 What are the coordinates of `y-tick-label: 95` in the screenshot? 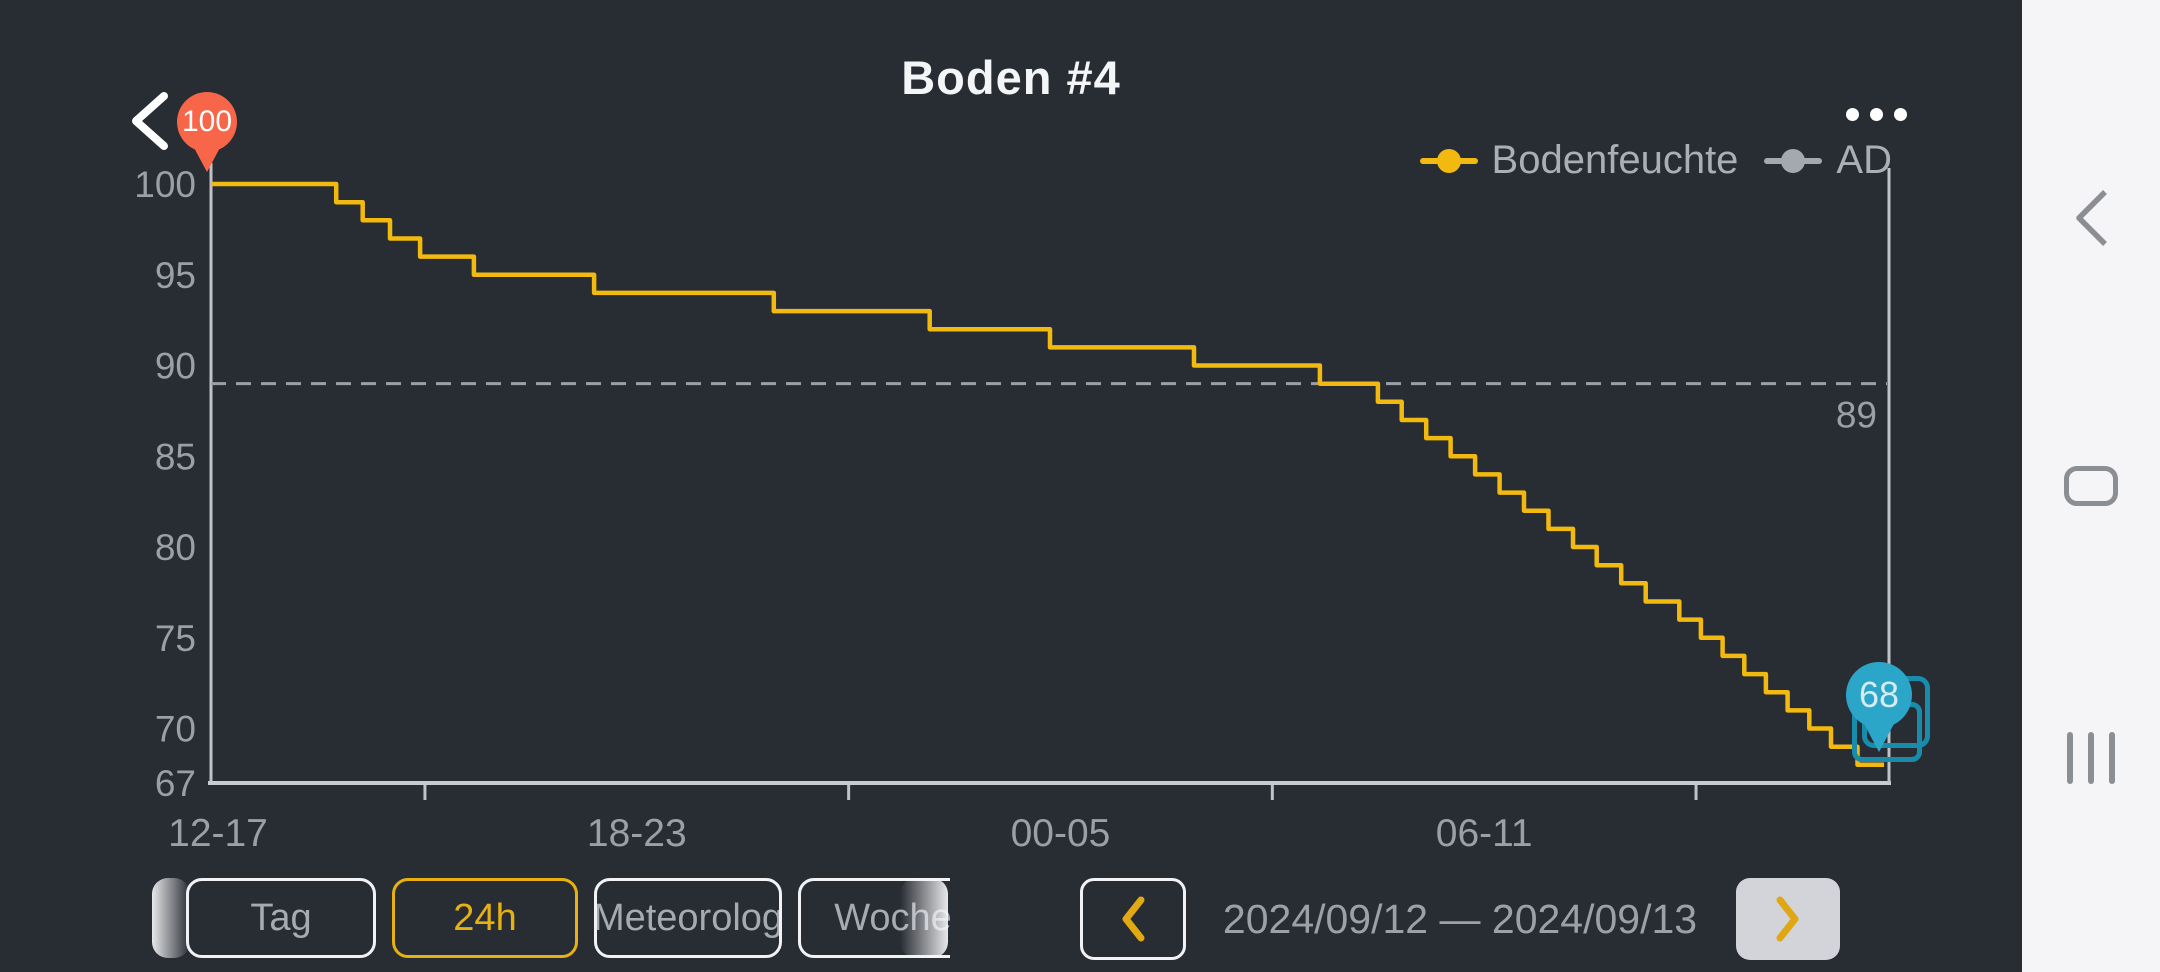 It's located at (175, 275).